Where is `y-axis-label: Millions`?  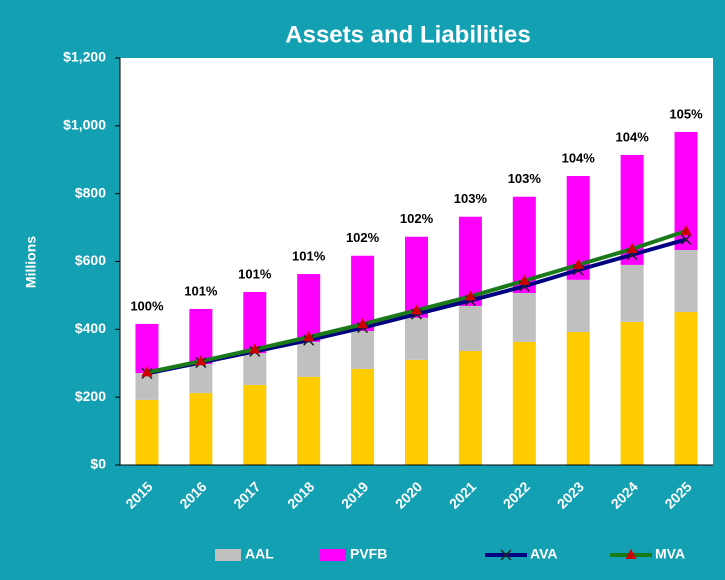 y-axis-label: Millions is located at coordinates (31, 262).